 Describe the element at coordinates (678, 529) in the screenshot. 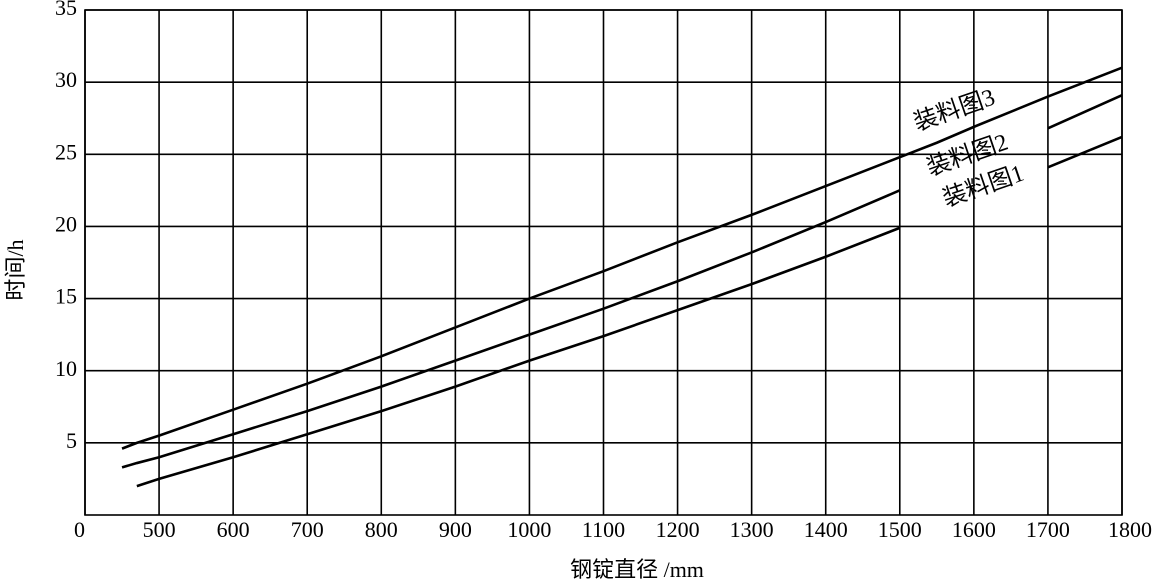

I see `x-tick-label: 1200` at that location.